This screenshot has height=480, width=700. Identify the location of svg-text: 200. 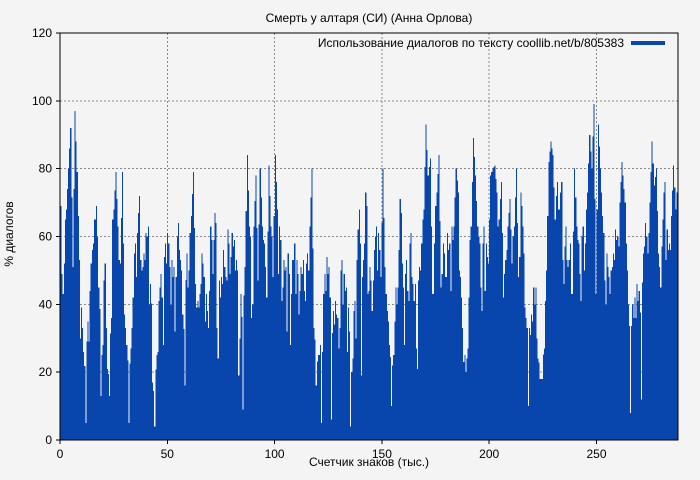
(489, 454).